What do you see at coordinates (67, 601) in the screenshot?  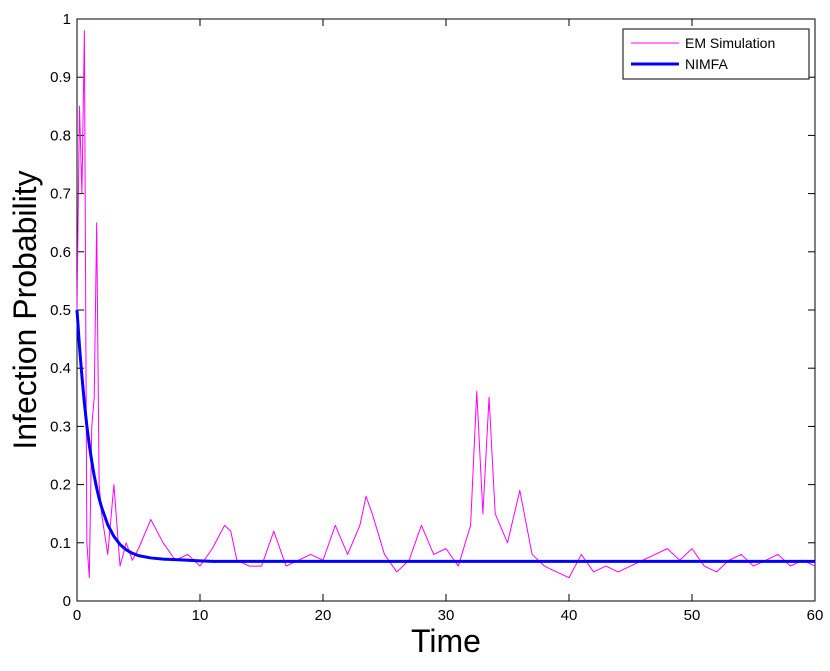 I see `y-tick-label: 0` at bounding box center [67, 601].